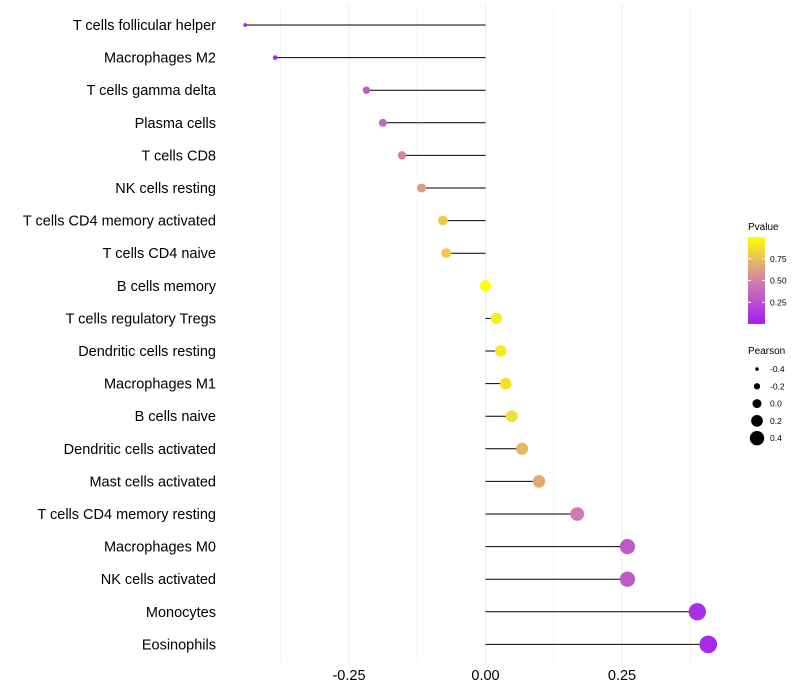 The height and width of the screenshot is (700, 800). What do you see at coordinates (152, 91) in the screenshot?
I see `category-label: T cells gamma delta` at bounding box center [152, 91].